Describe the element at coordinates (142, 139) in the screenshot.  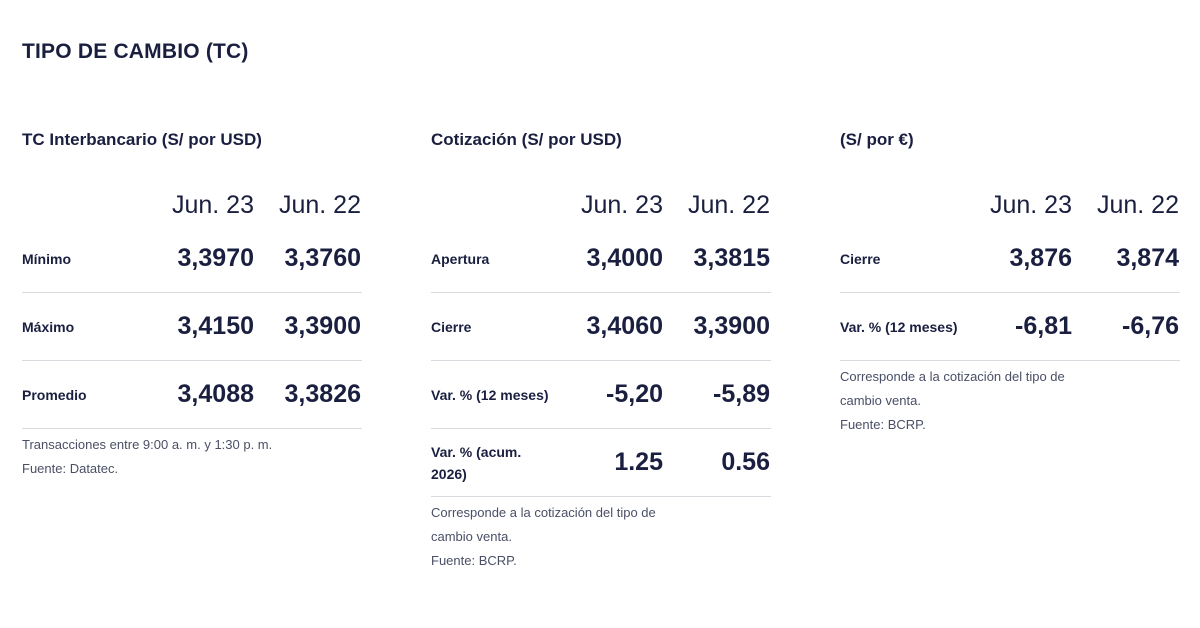
I see `panel-title: TC Interbancario (S/ por USD)` at that location.